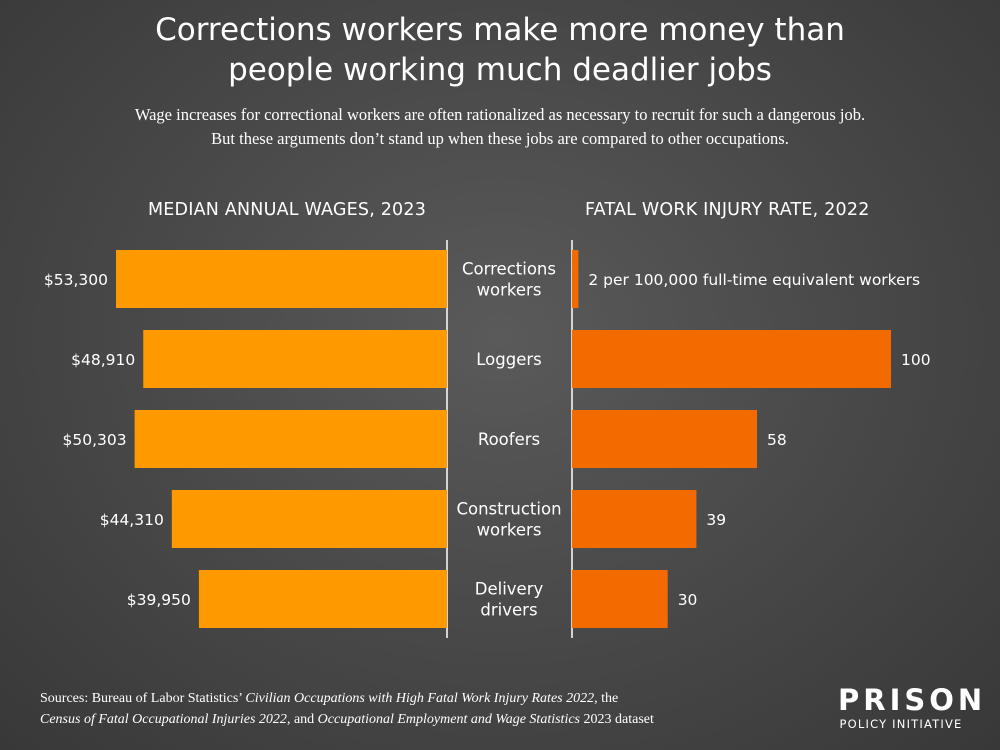  What do you see at coordinates (617, 719) in the screenshot?
I see `sources-suffix: 2023 dataset` at bounding box center [617, 719].